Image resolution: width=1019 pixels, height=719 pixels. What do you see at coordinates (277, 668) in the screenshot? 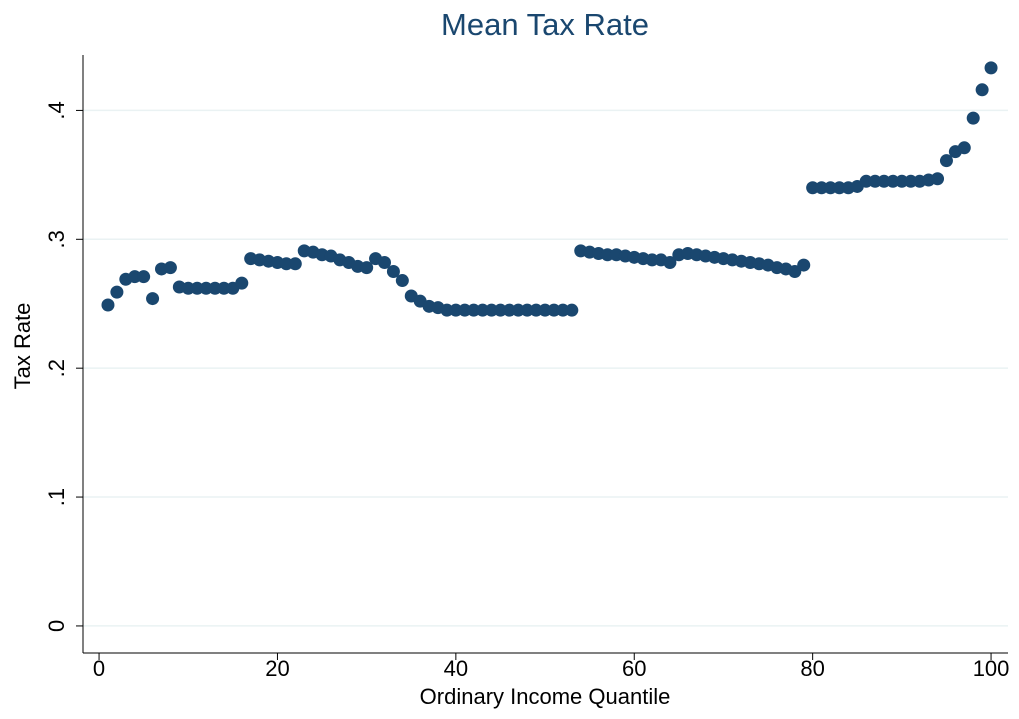
I see `x-tick-label: 20` at bounding box center [277, 668].